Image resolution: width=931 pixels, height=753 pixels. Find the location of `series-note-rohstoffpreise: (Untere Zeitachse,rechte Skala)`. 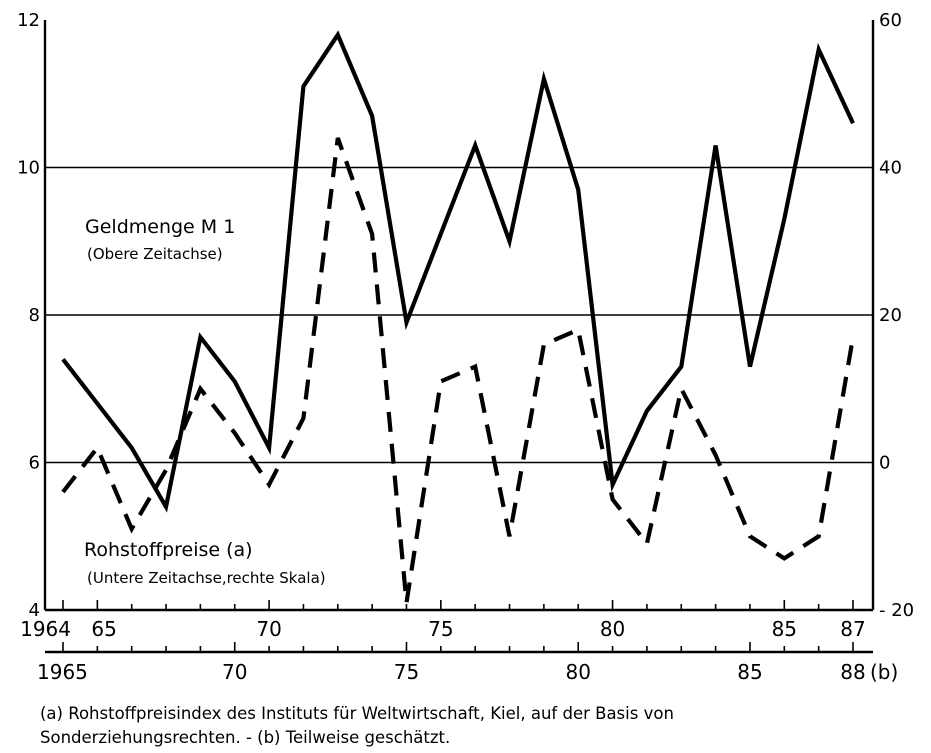

series-note-rohstoffpreise: (Untere Zeitachse,rechte Skala) is located at coordinates (206, 578).